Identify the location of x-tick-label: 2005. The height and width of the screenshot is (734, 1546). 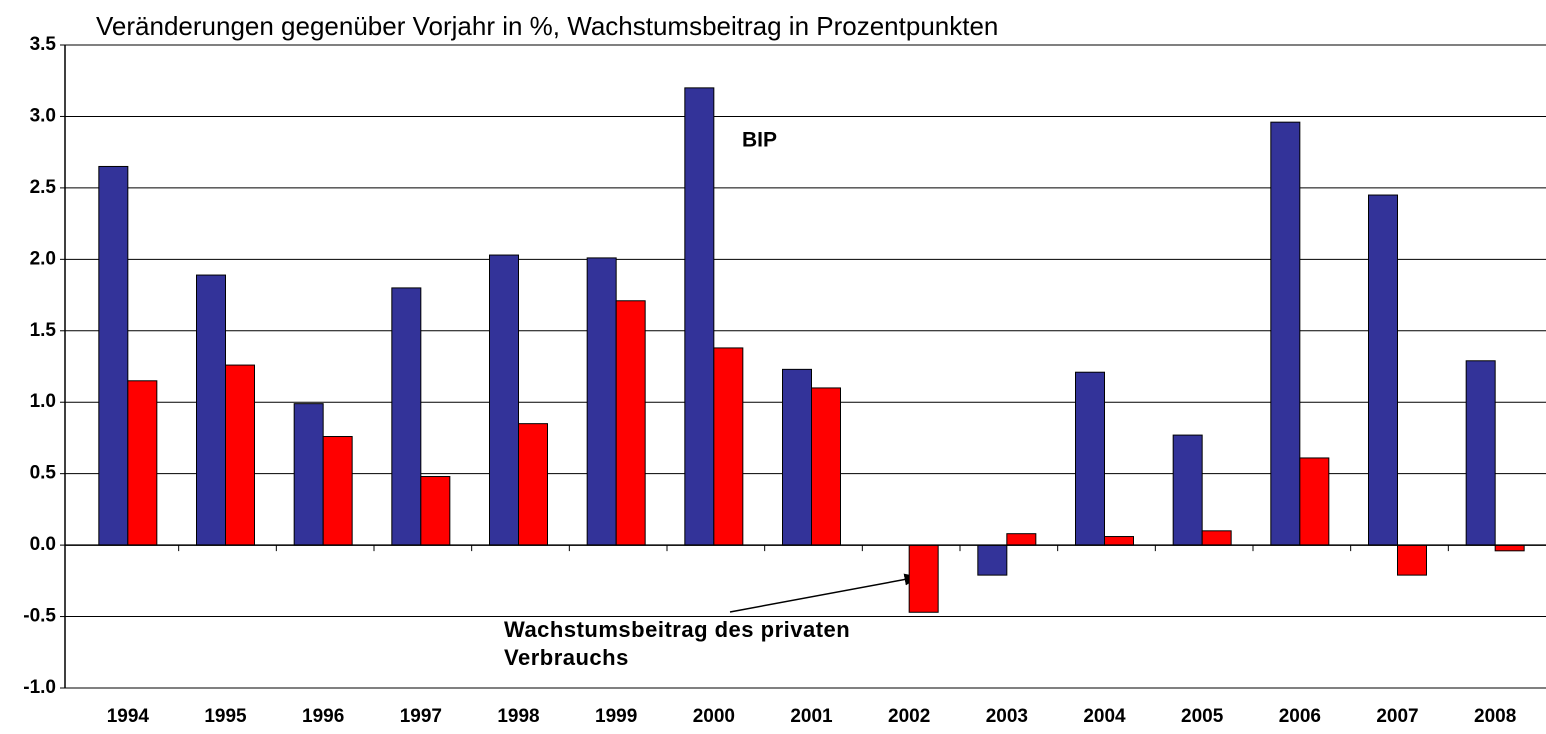
(1202, 716).